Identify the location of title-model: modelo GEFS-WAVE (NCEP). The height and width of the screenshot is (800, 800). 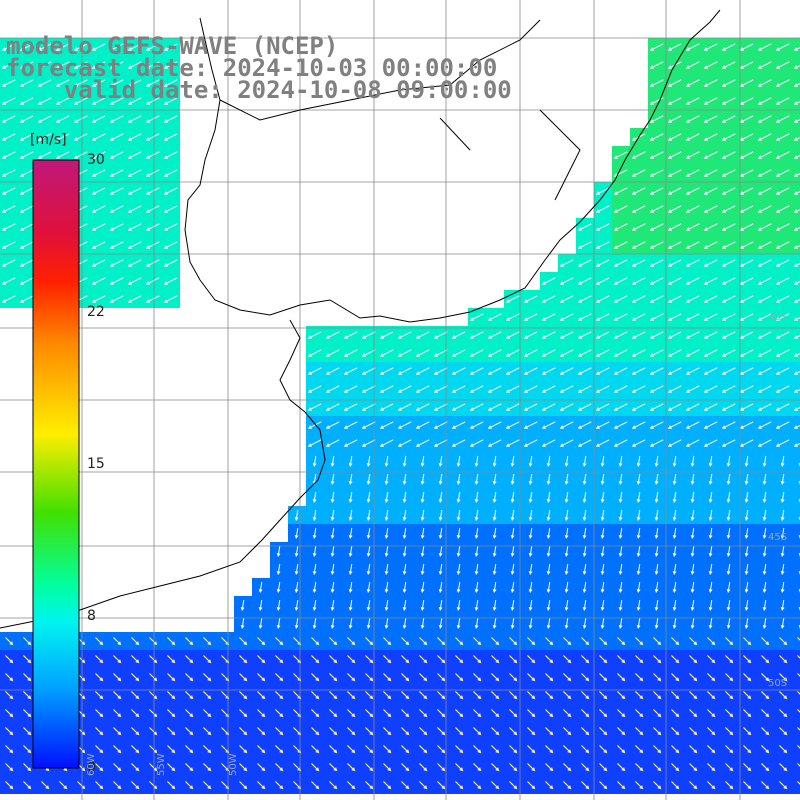
(172, 46).